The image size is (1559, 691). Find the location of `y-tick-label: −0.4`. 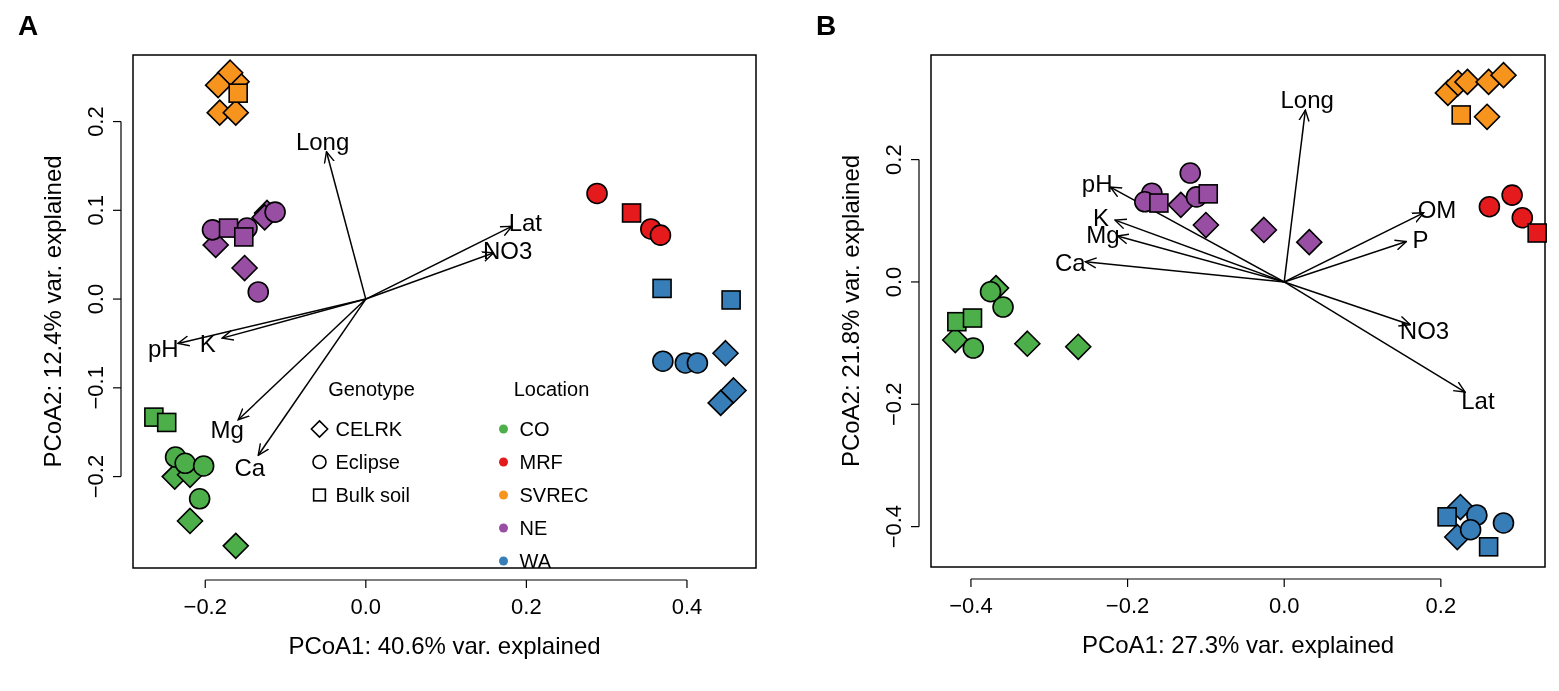

y-tick-label: −0.4 is located at coordinates (893, 526).